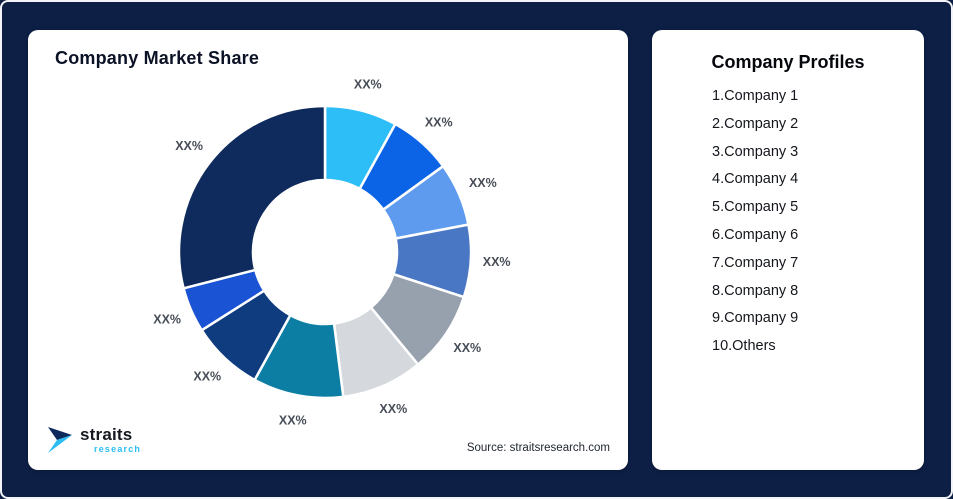 The image size is (953, 499). I want to click on straits-logo-icon, so click(60, 440).